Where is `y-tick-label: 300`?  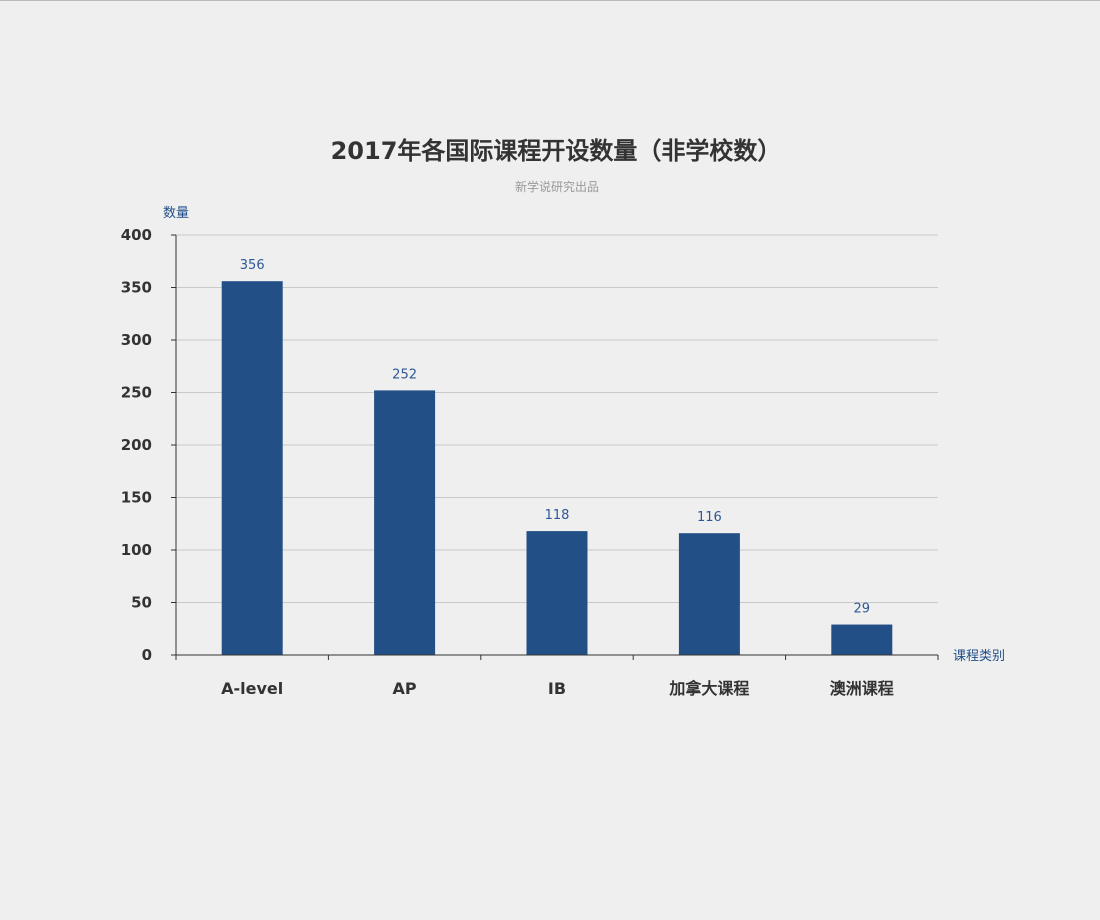 y-tick-label: 300 is located at coordinates (136, 340).